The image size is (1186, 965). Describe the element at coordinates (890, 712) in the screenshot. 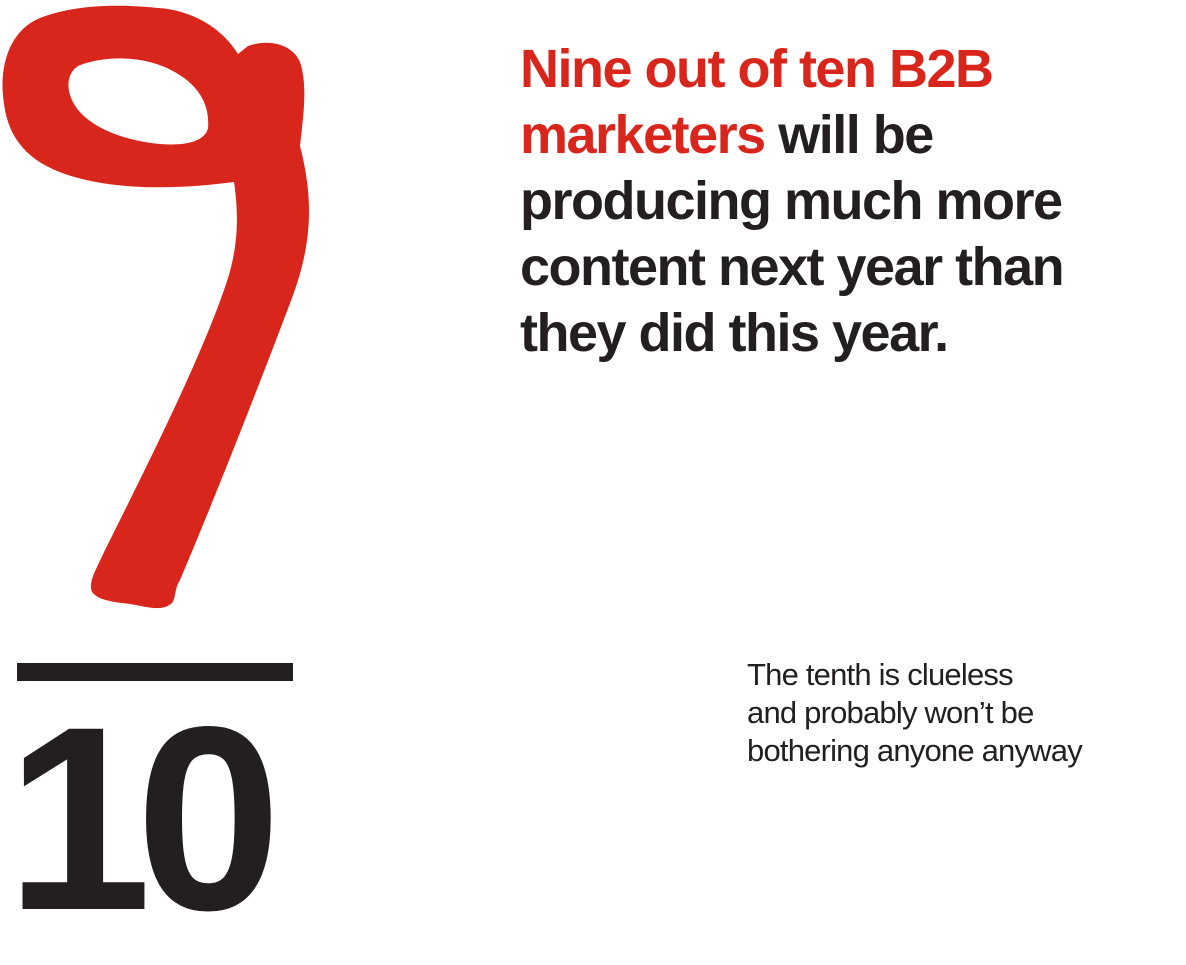

I see `aside-line-2: and probably won’t be` at that location.